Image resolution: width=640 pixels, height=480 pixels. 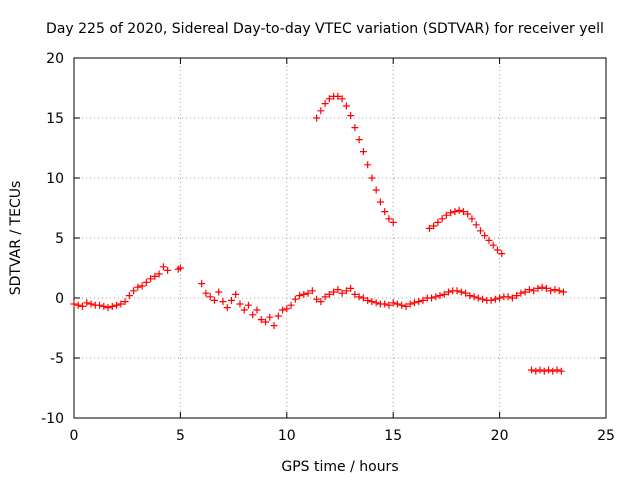 I want to click on y-tick-label: -5, so click(x=57, y=359).